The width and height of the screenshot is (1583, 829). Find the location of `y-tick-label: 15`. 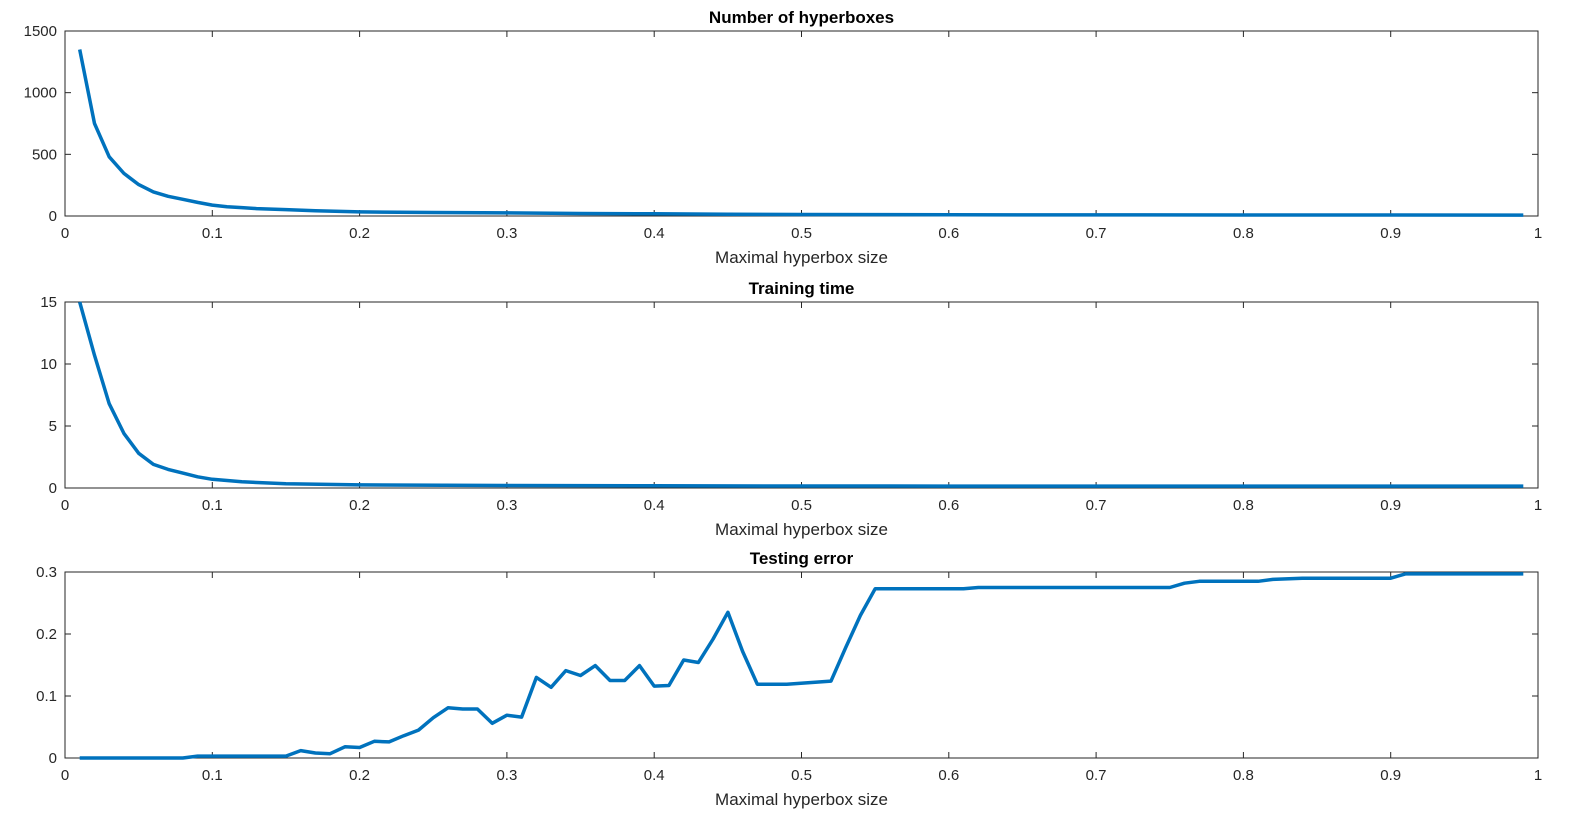

y-tick-label: 15 is located at coordinates (48, 302).